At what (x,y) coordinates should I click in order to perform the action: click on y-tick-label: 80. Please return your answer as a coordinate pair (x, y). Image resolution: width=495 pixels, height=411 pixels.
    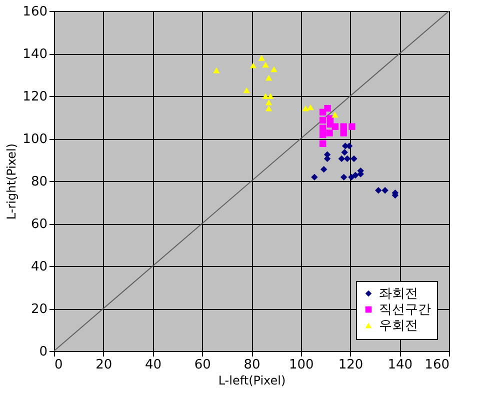
    Looking at the image, I should click on (39, 182).